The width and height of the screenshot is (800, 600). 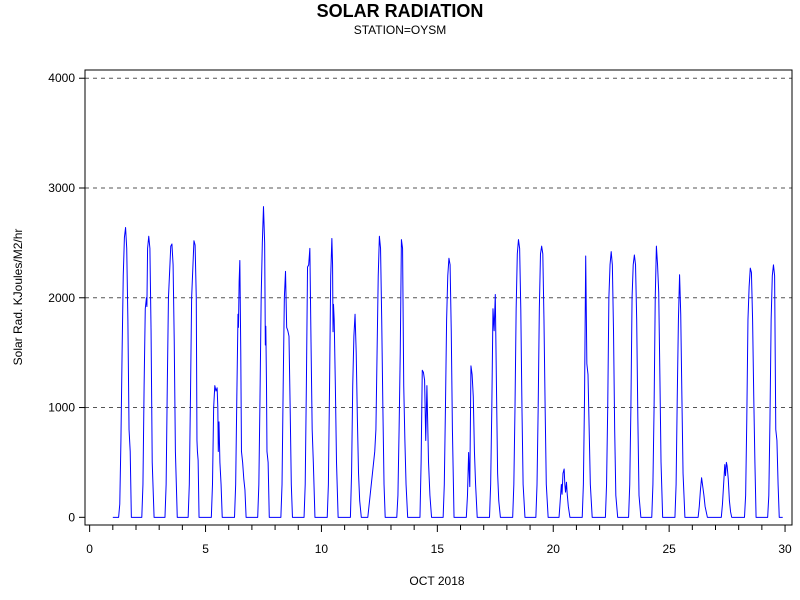 I want to click on y-tick-label: 4000, so click(x=61, y=78).